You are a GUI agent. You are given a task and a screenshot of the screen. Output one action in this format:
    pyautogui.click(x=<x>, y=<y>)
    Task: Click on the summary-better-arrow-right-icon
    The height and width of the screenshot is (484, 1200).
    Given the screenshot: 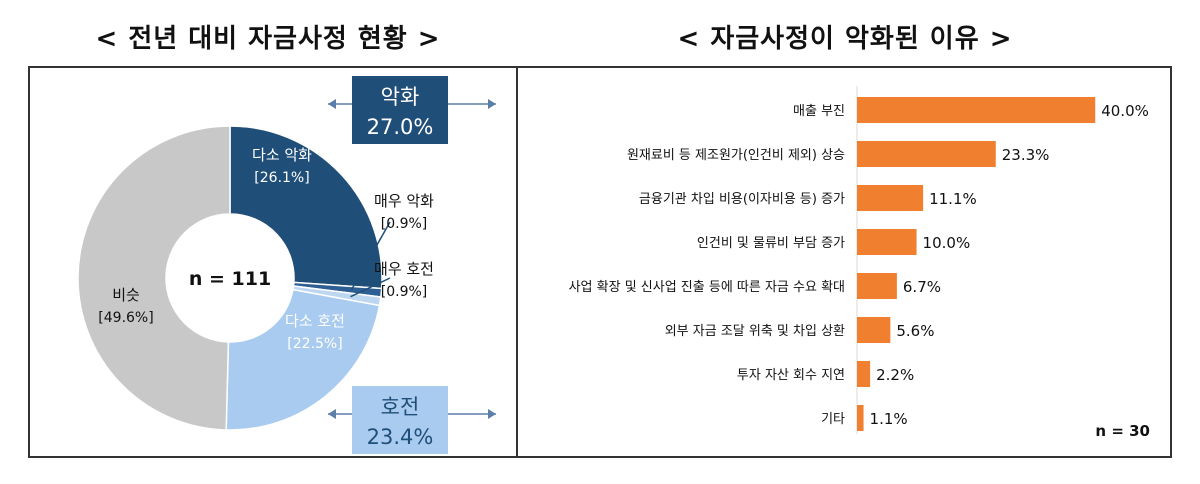 What is the action you would take?
    pyautogui.click(x=492, y=414)
    